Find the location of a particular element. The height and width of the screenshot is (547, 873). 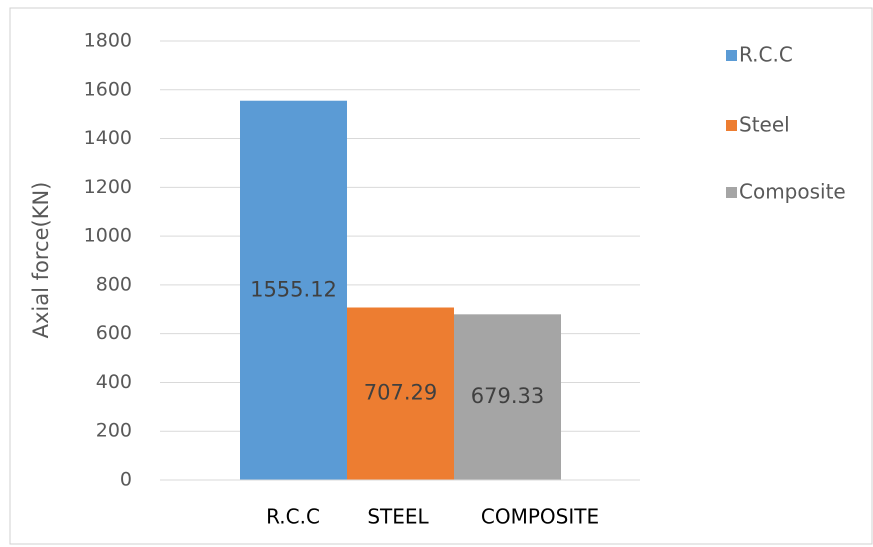

y-tick-label: 0 is located at coordinates (126, 480).